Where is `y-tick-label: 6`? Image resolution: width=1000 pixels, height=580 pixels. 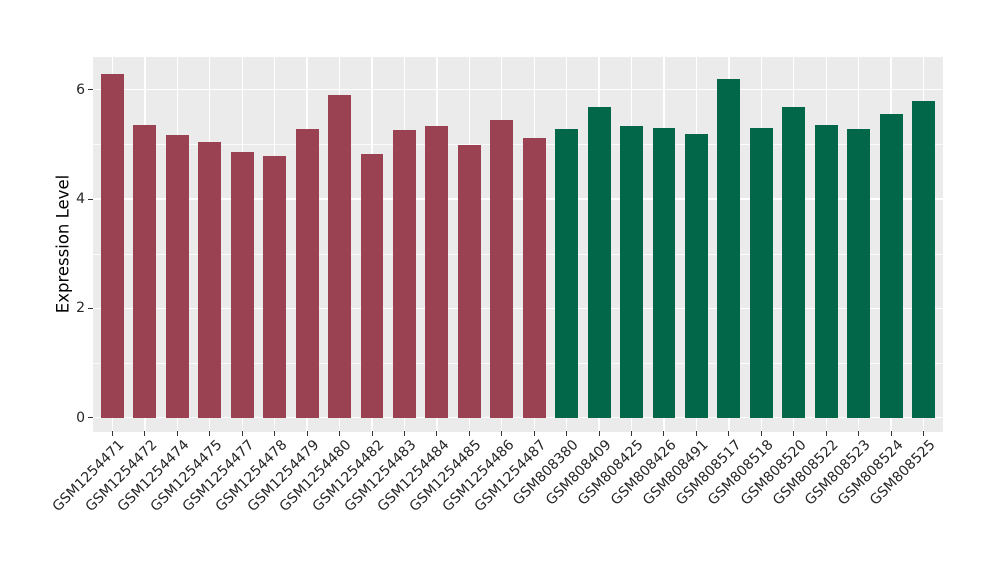 y-tick-label: 6 is located at coordinates (80, 89).